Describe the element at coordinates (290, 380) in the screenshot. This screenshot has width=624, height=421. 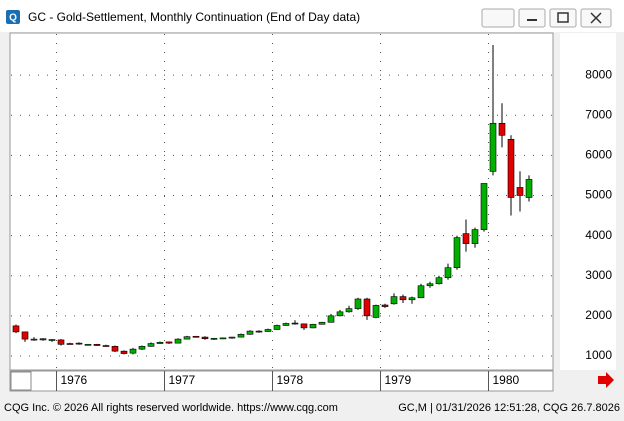
I see `x-tick-label: 1978` at that location.